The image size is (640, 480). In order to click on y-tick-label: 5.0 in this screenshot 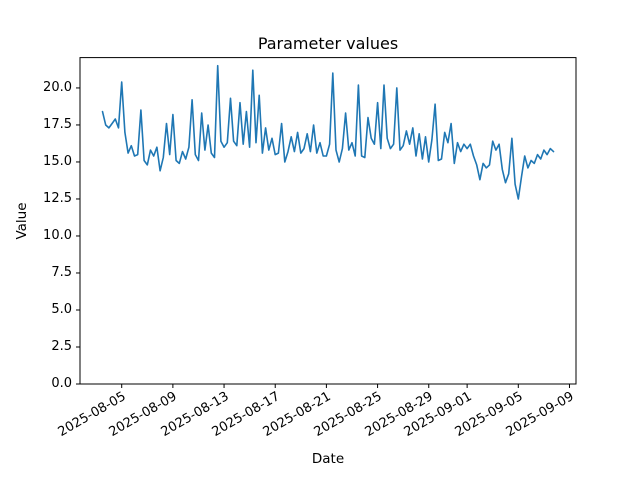, I will do `click(61, 309)`.